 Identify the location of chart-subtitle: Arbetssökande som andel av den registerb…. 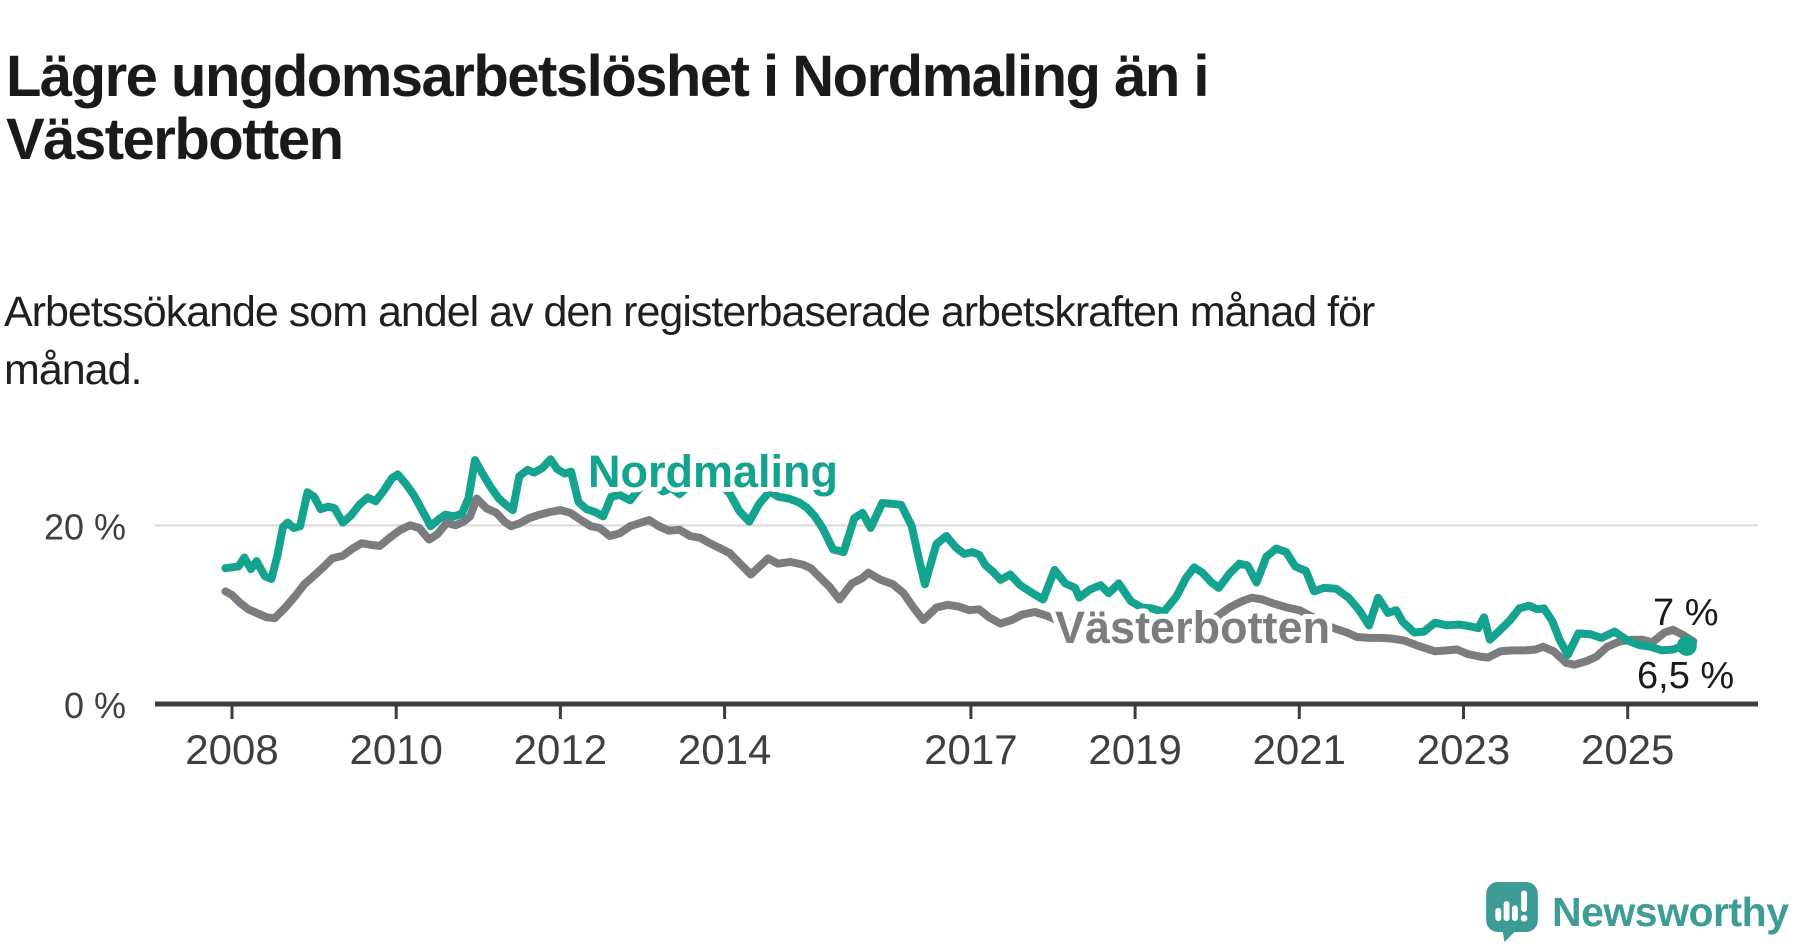
(689, 341).